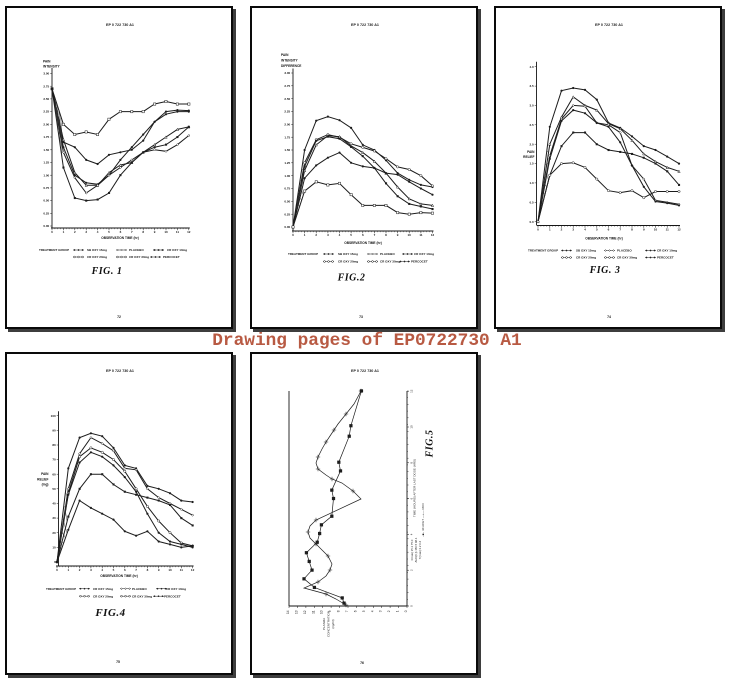 The width and height of the screenshot is (734, 690). Describe the element at coordinates (46, 111) in the screenshot. I see `svg-text: 2.25` at that location.